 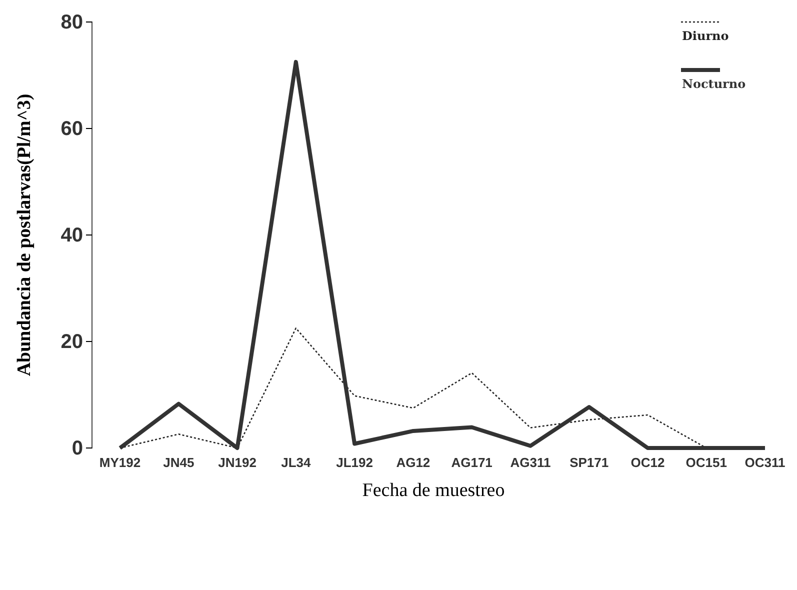 I want to click on x-tick-label: OC151, so click(x=706, y=462).